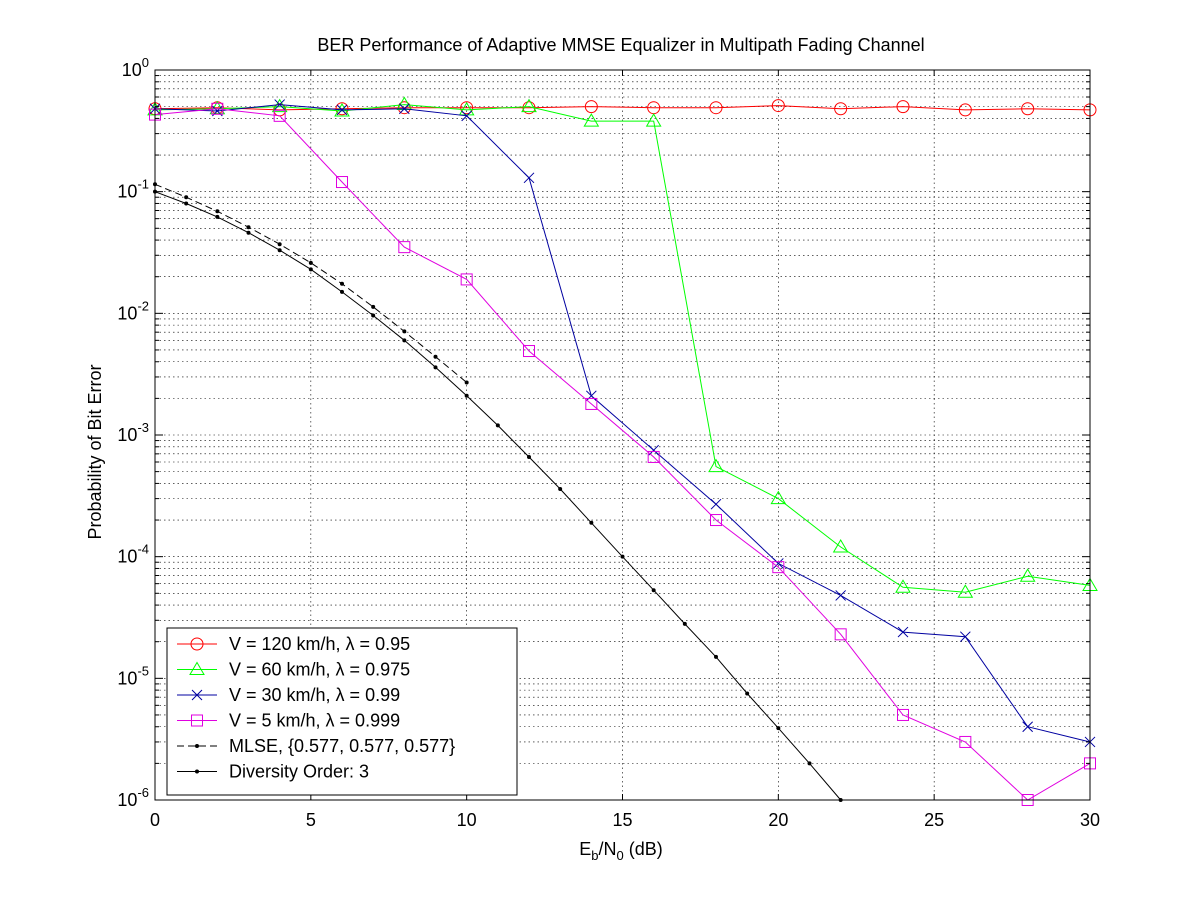 This screenshot has height=905, width=1201. I want to click on legend-item: V = 120 km/h, λ = 0.95, so click(293, 644).